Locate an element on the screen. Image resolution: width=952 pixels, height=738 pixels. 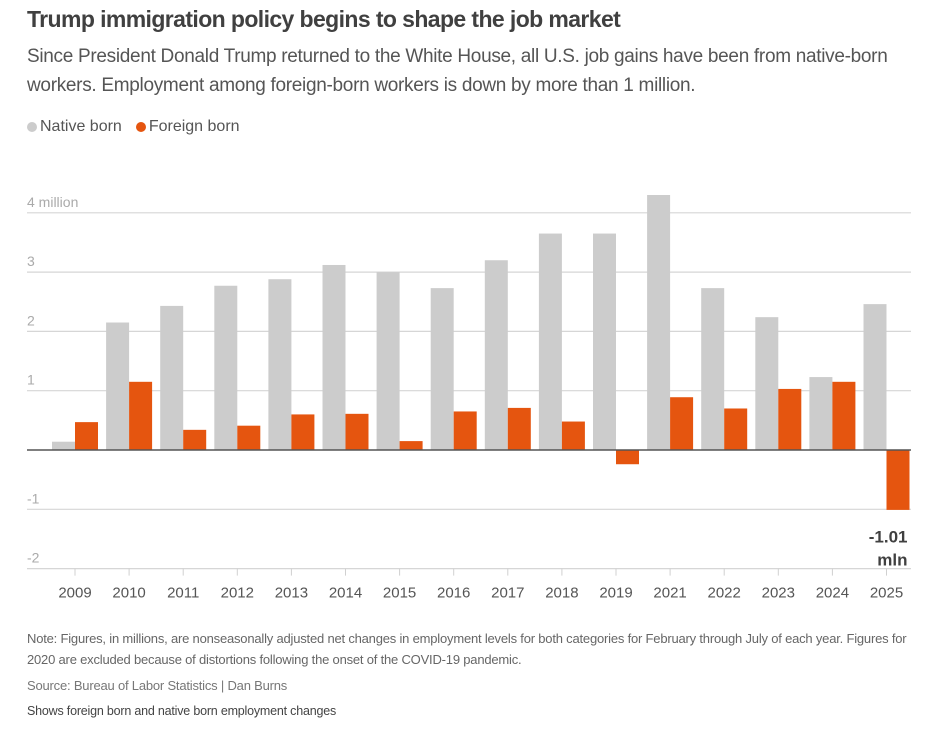
y-tick-label: -2 is located at coordinates (33, 558).